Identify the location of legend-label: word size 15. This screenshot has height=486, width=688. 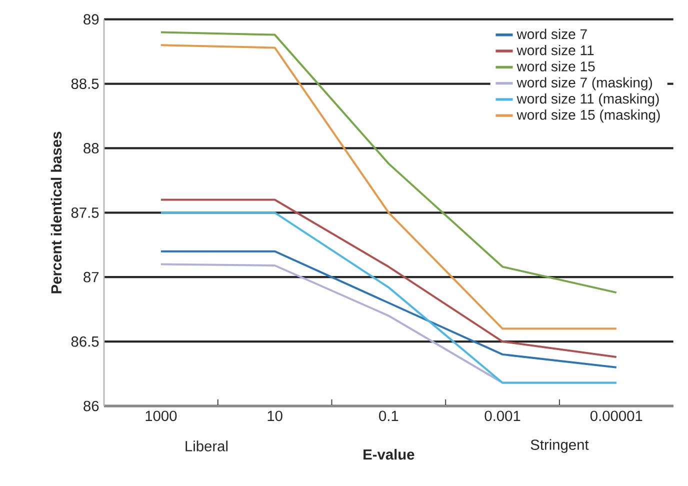
(555, 66).